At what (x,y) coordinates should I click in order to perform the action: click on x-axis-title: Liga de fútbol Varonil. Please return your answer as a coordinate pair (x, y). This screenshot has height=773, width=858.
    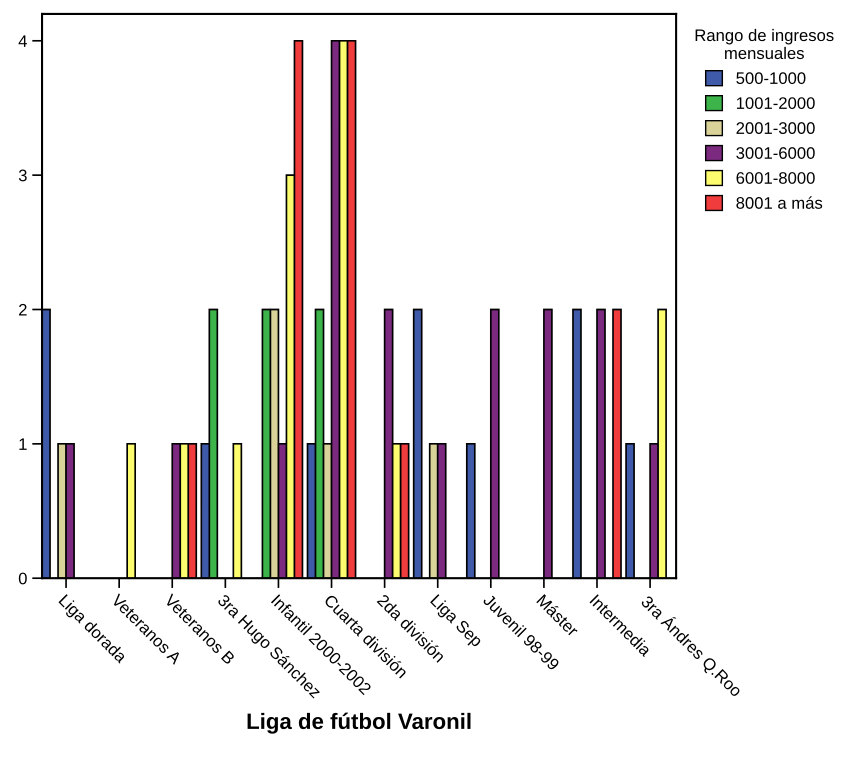
    Looking at the image, I should click on (359, 723).